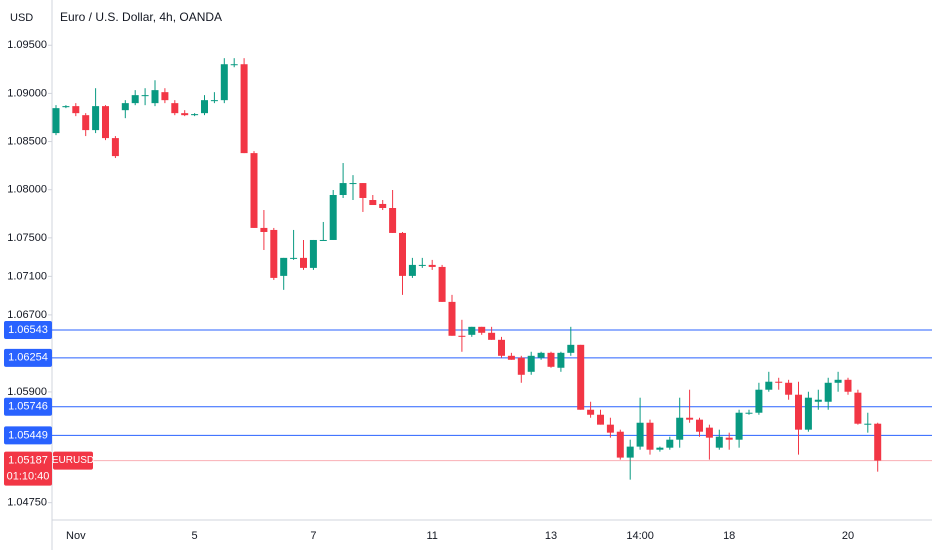 This screenshot has width=932, height=555. What do you see at coordinates (27, 315) in the screenshot?
I see `y-tick-label: 1.06700` at bounding box center [27, 315].